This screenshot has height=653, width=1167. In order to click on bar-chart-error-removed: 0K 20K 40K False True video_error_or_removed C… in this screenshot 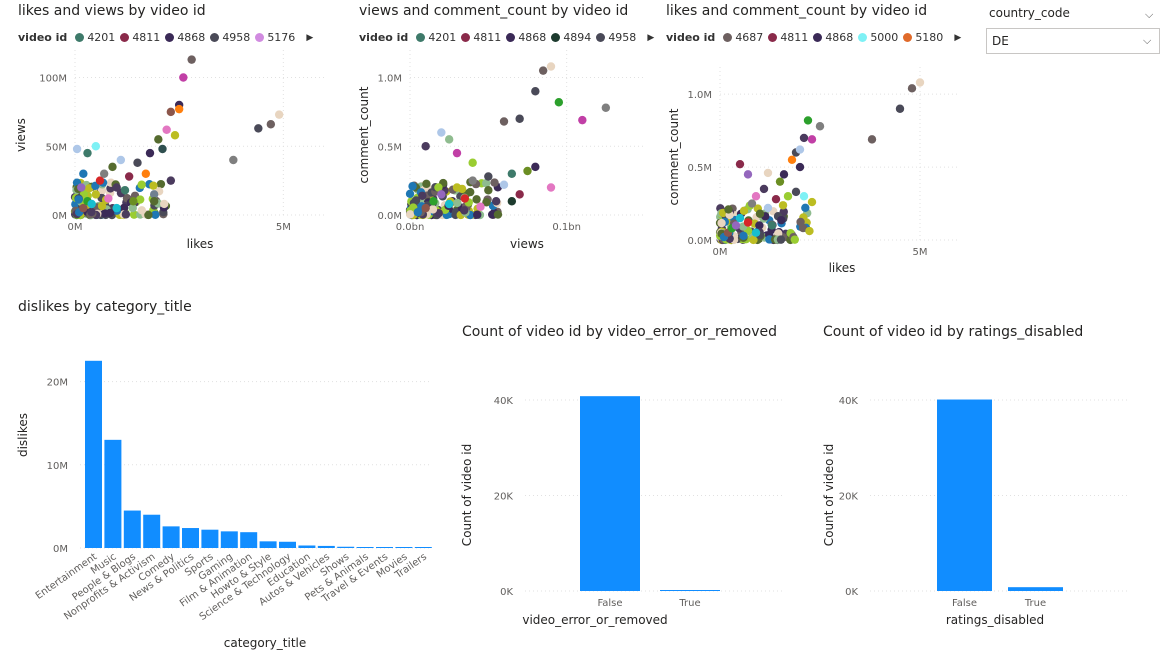, I will do `click(625, 499)`.